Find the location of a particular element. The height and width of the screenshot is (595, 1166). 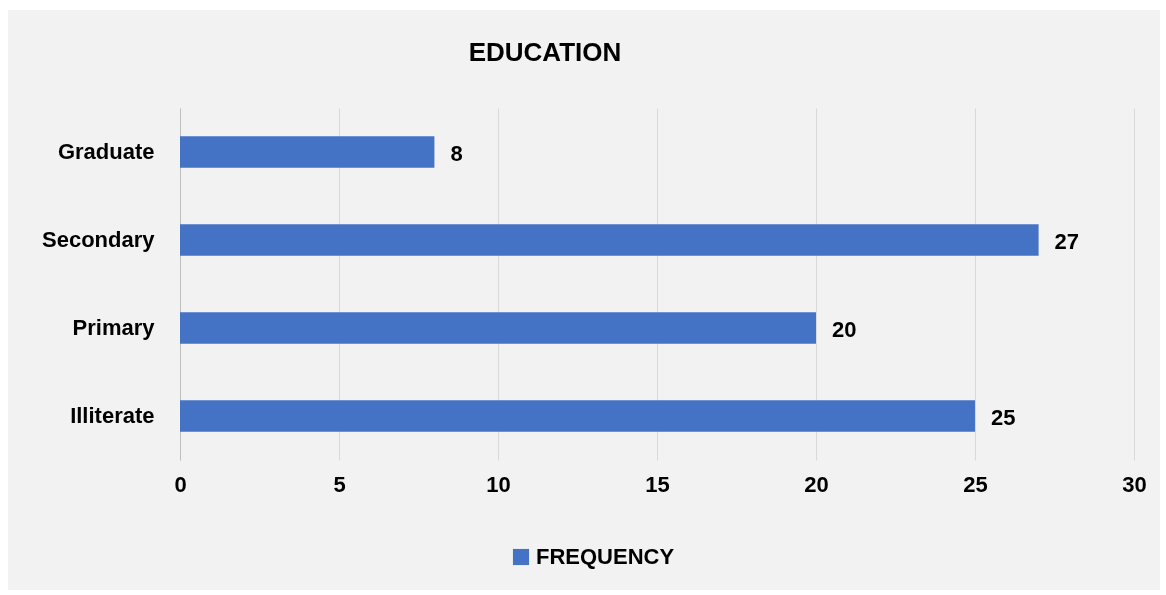

x-tick-label: 0 is located at coordinates (180, 484).